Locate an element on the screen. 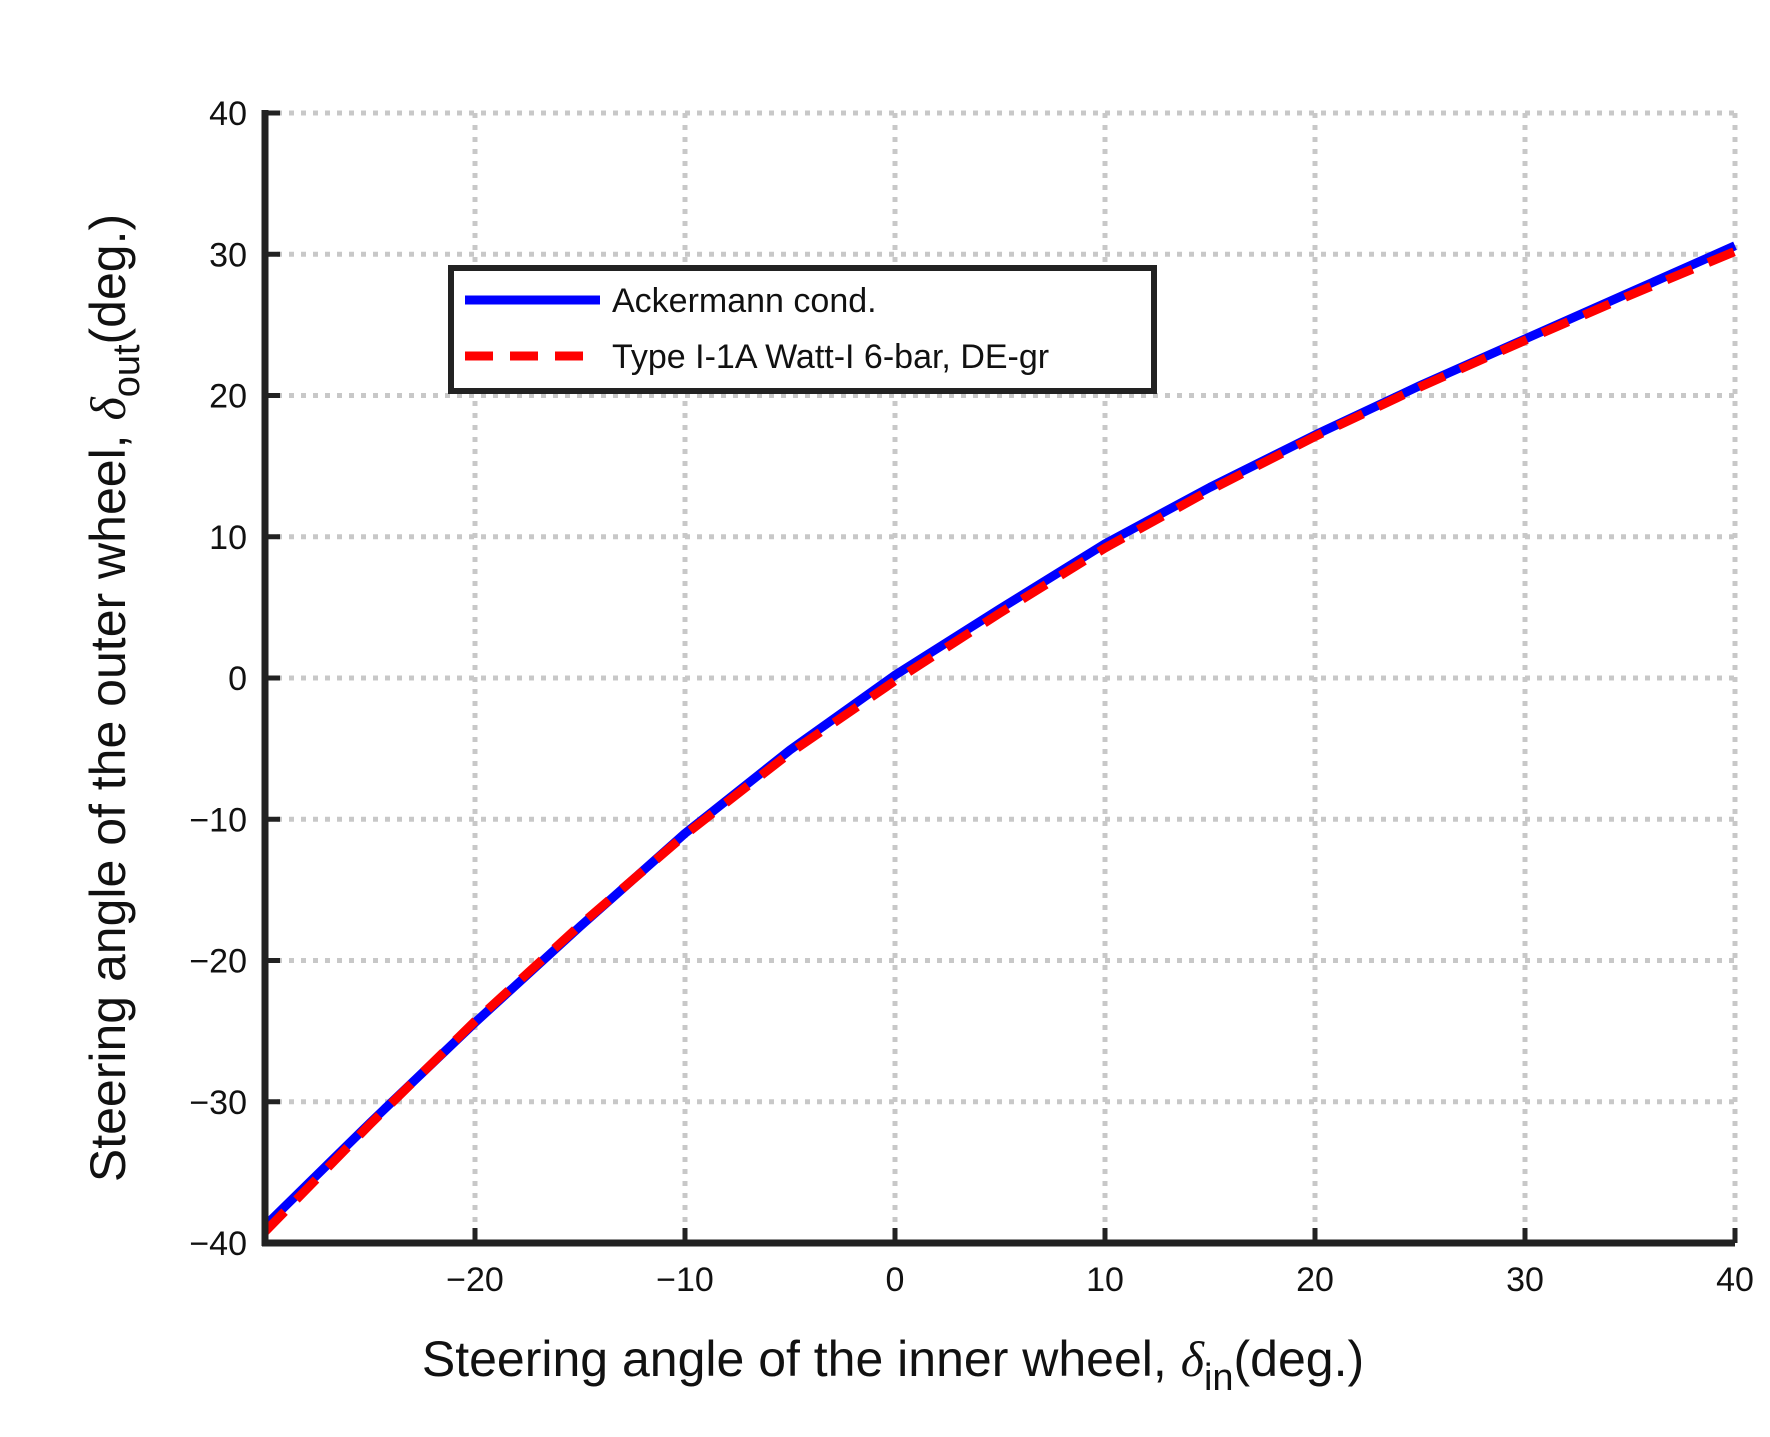 The image size is (1770, 1437). x-tick-label: 40 is located at coordinates (1735, 1280).